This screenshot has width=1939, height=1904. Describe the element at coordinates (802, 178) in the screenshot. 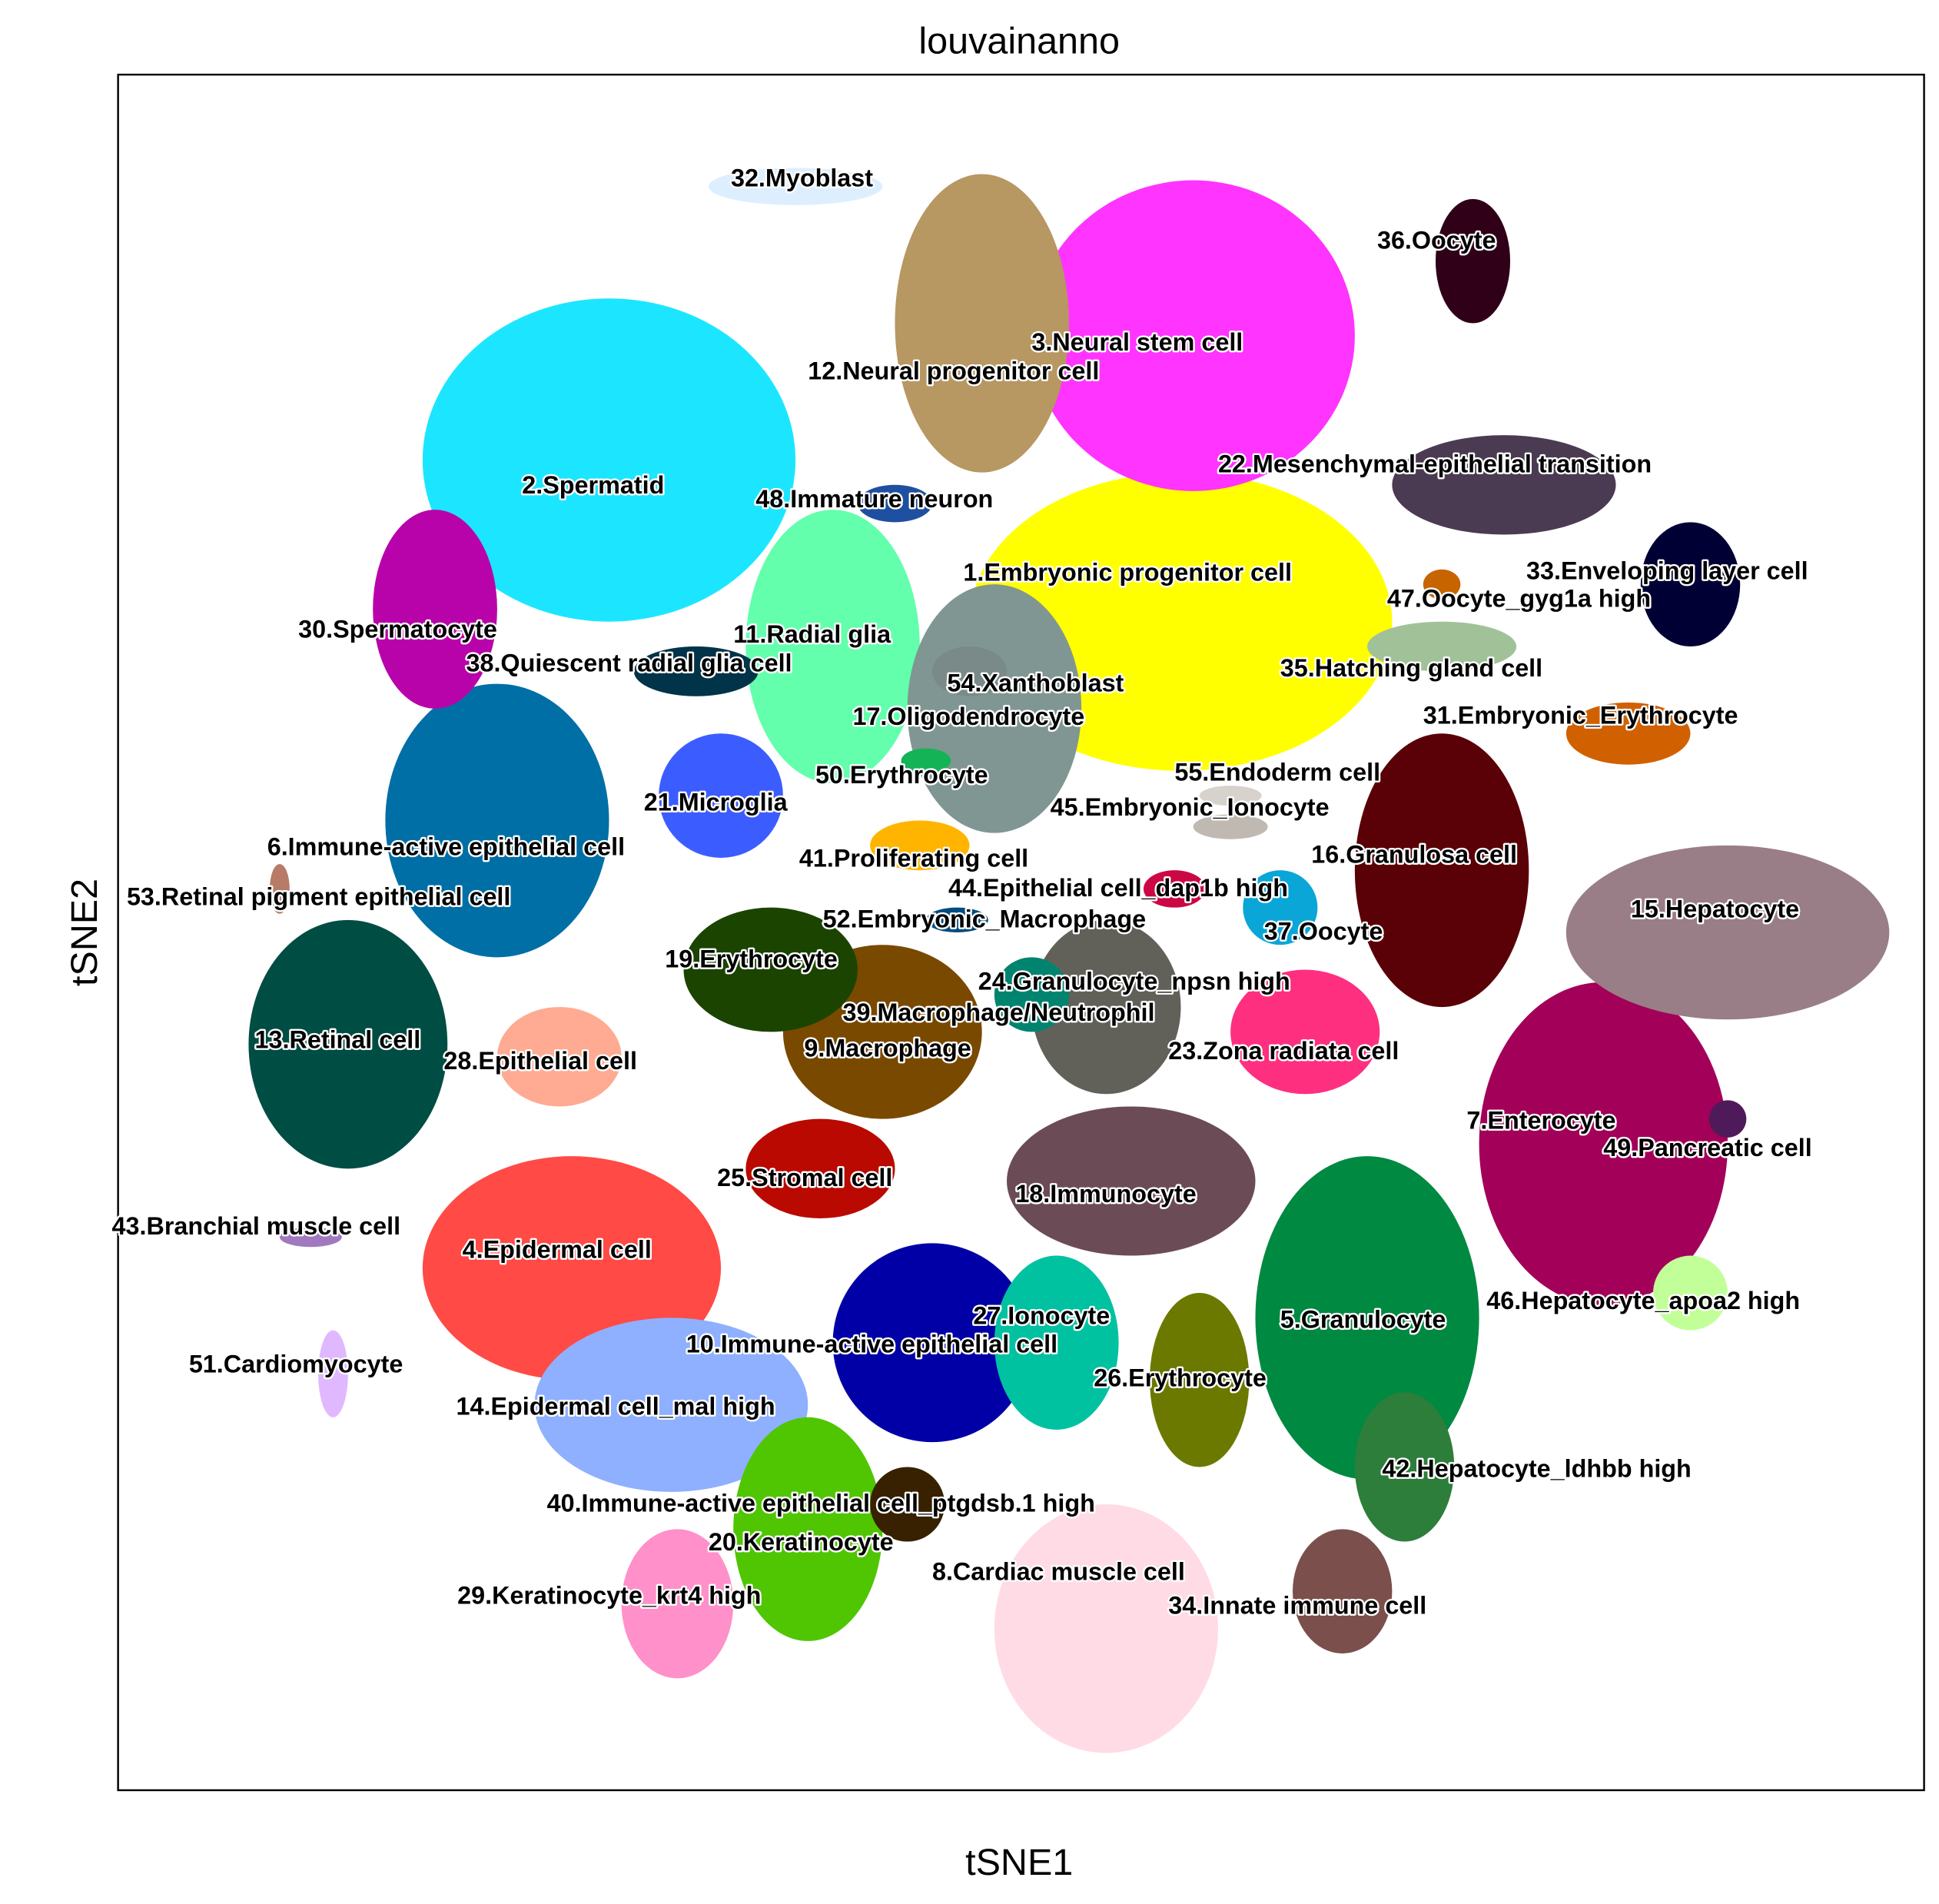

I see `cluster-label: 32.Myoblast` at that location.